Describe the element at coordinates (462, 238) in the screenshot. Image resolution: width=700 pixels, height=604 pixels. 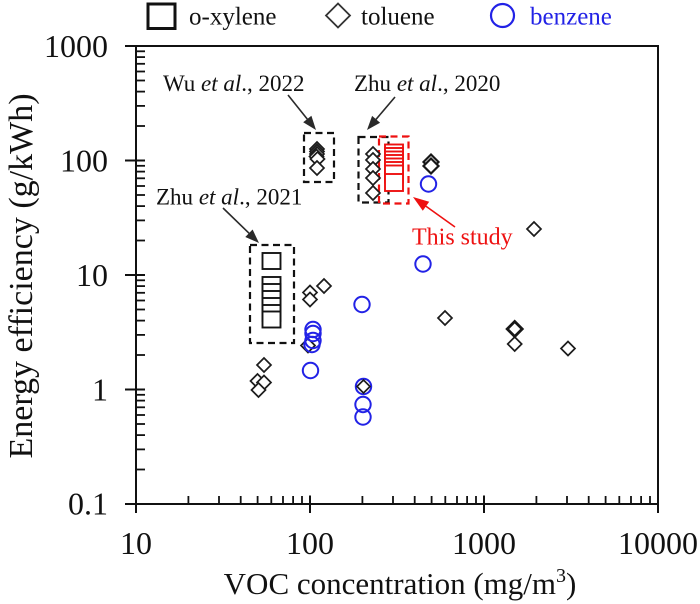
I see `svg-text: This study` at that location.